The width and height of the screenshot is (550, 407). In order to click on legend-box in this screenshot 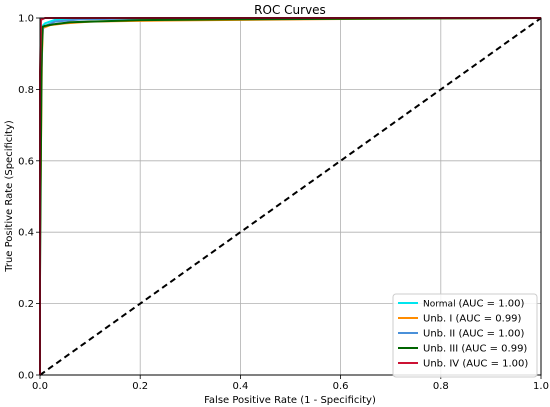, I will do `click(465, 335)`.